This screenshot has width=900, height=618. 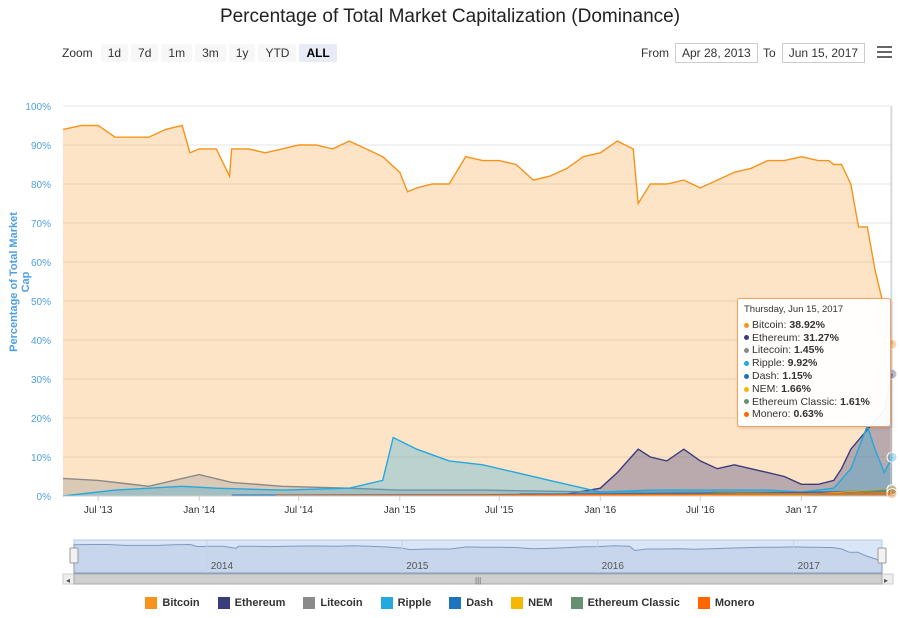 I want to click on zoom-1m-button: 1m, so click(x=177, y=53).